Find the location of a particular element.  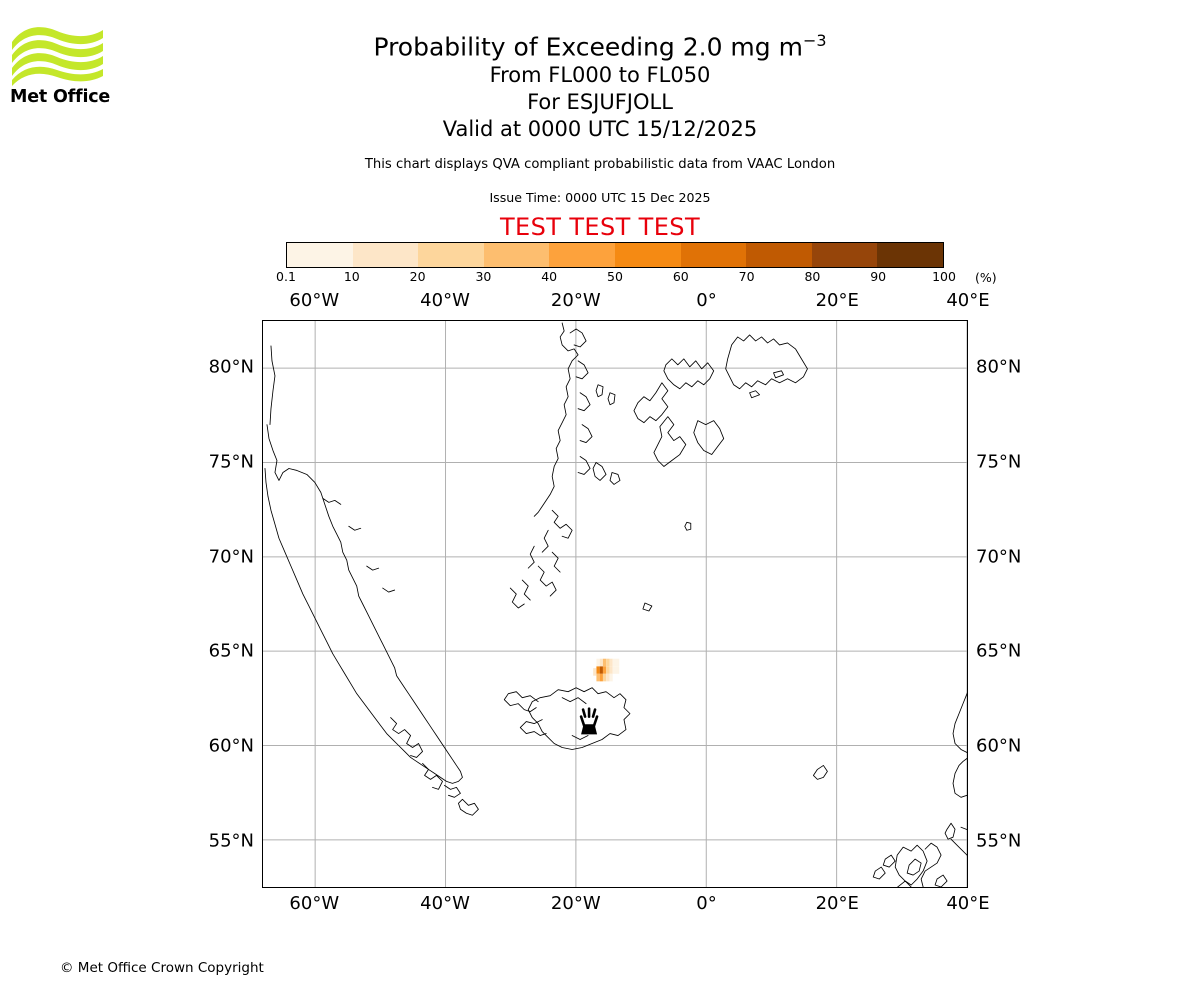

logo-brand-text: Met Office is located at coordinates (60, 97).